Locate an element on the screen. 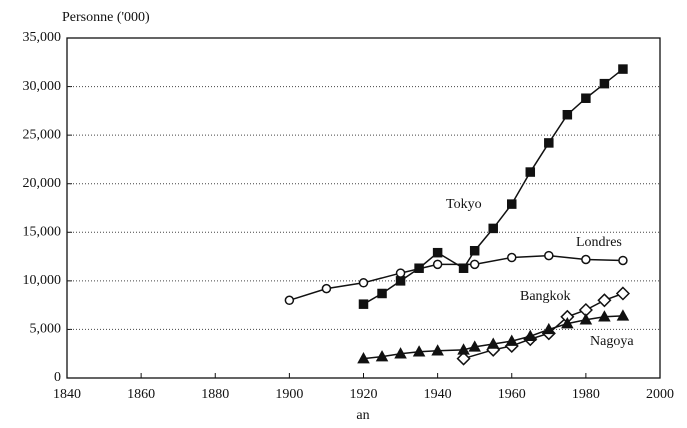 The width and height of the screenshot is (687, 428). series-label: Nagoya is located at coordinates (612, 341).